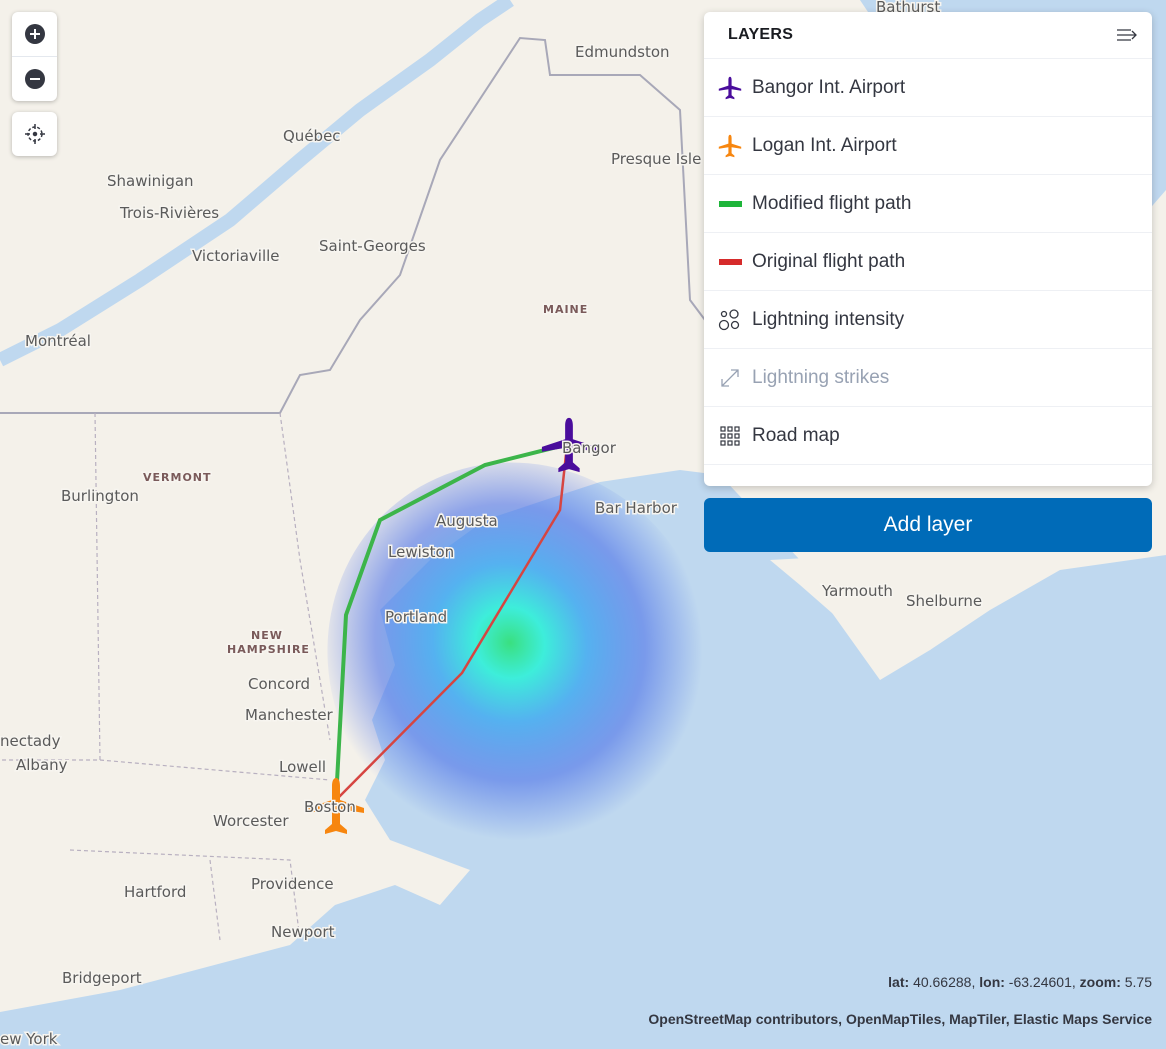  I want to click on lat-label: lat:, so click(899, 982).